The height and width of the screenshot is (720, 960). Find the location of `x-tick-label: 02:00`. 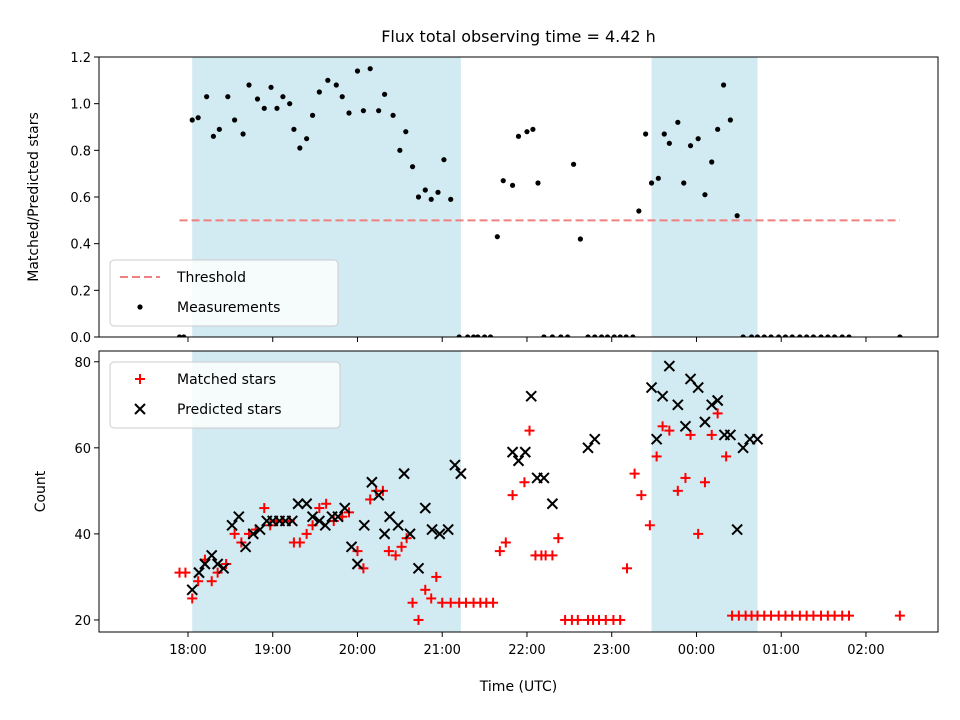

x-tick-label: 02:00 is located at coordinates (865, 650).